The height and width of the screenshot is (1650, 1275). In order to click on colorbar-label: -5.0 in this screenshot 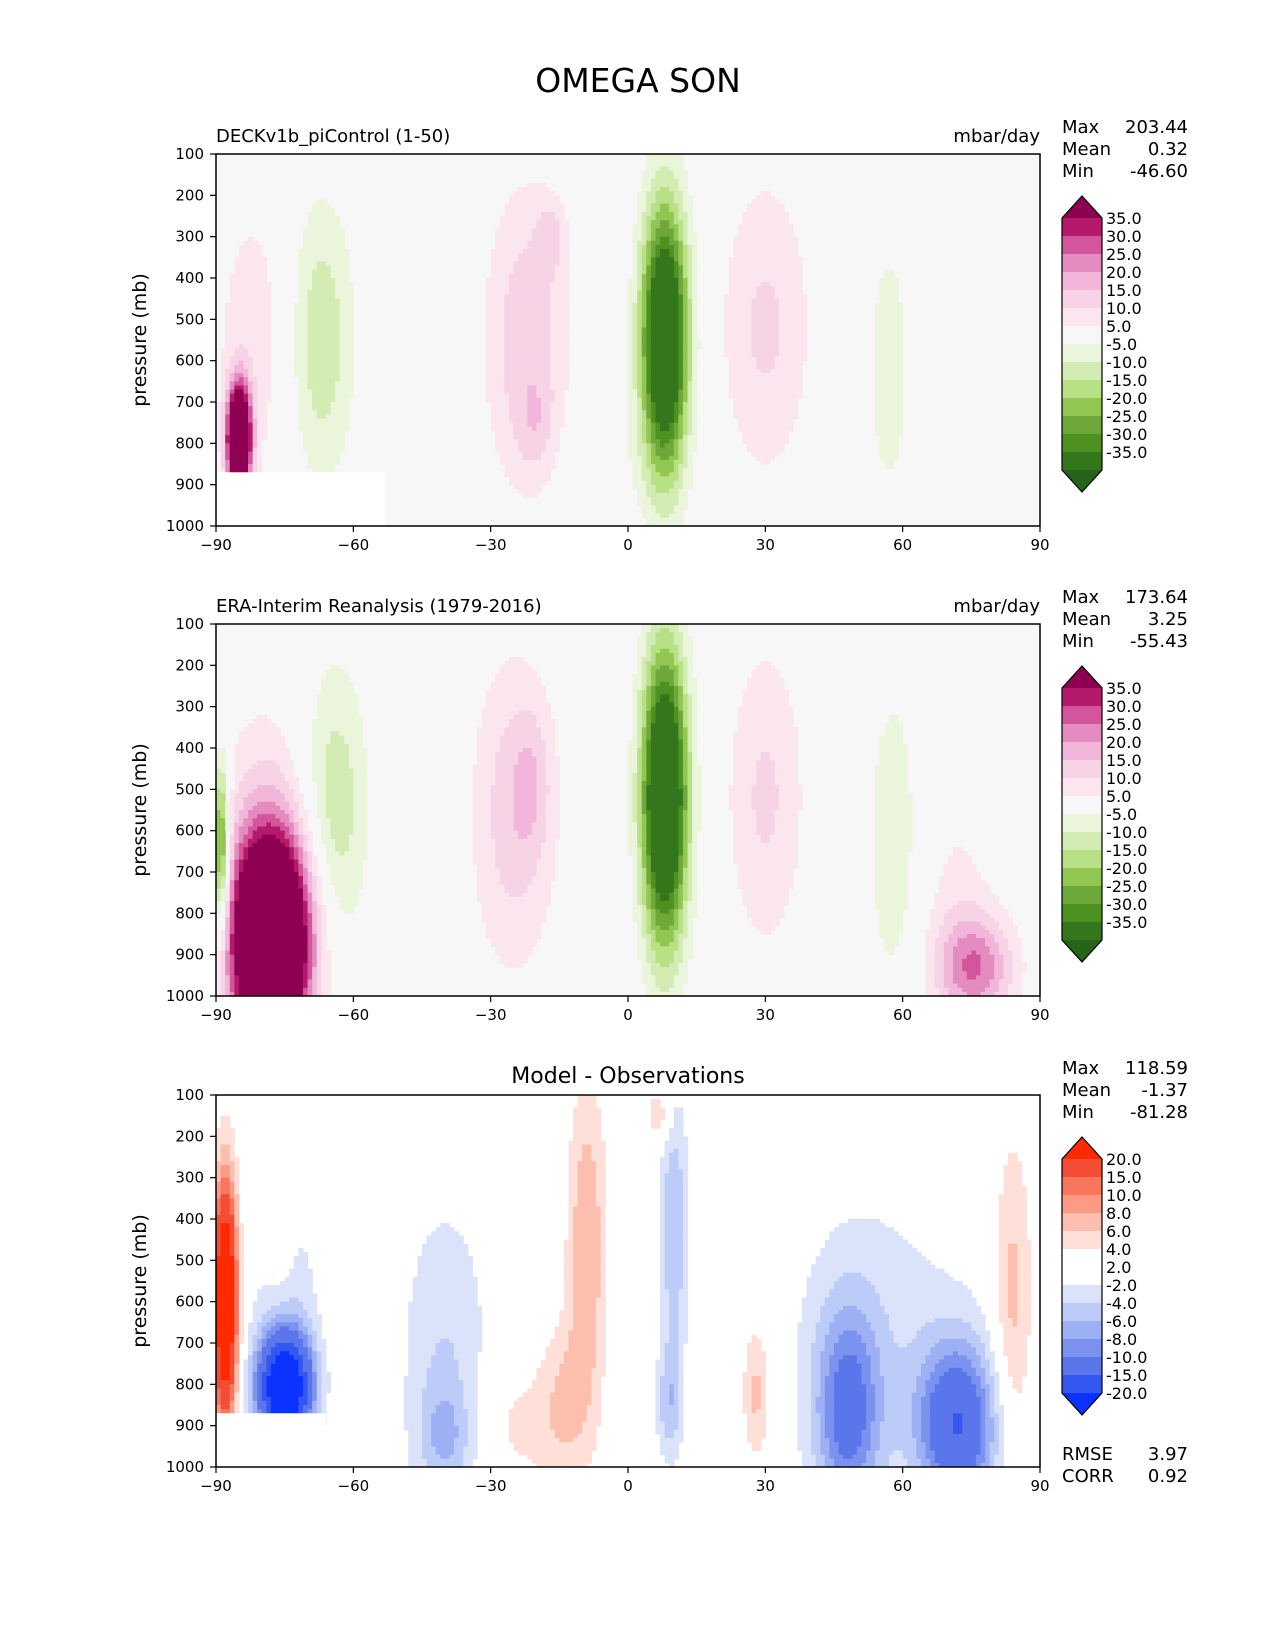, I will do `click(1121, 814)`.